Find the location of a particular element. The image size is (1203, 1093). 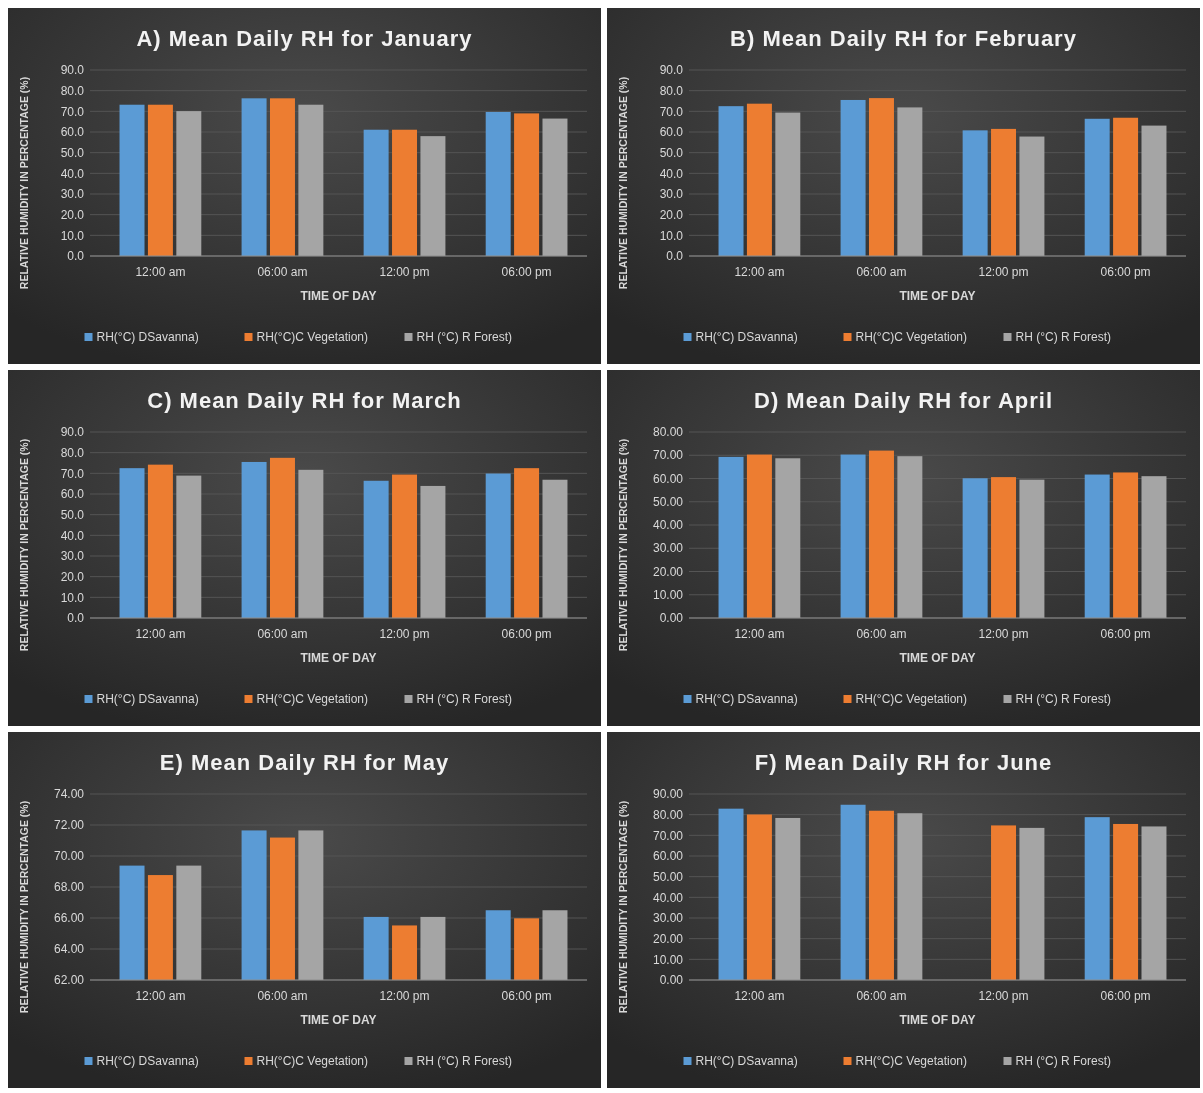

chart-title: D) Mean Daily RH for April is located at coordinates (903, 400).